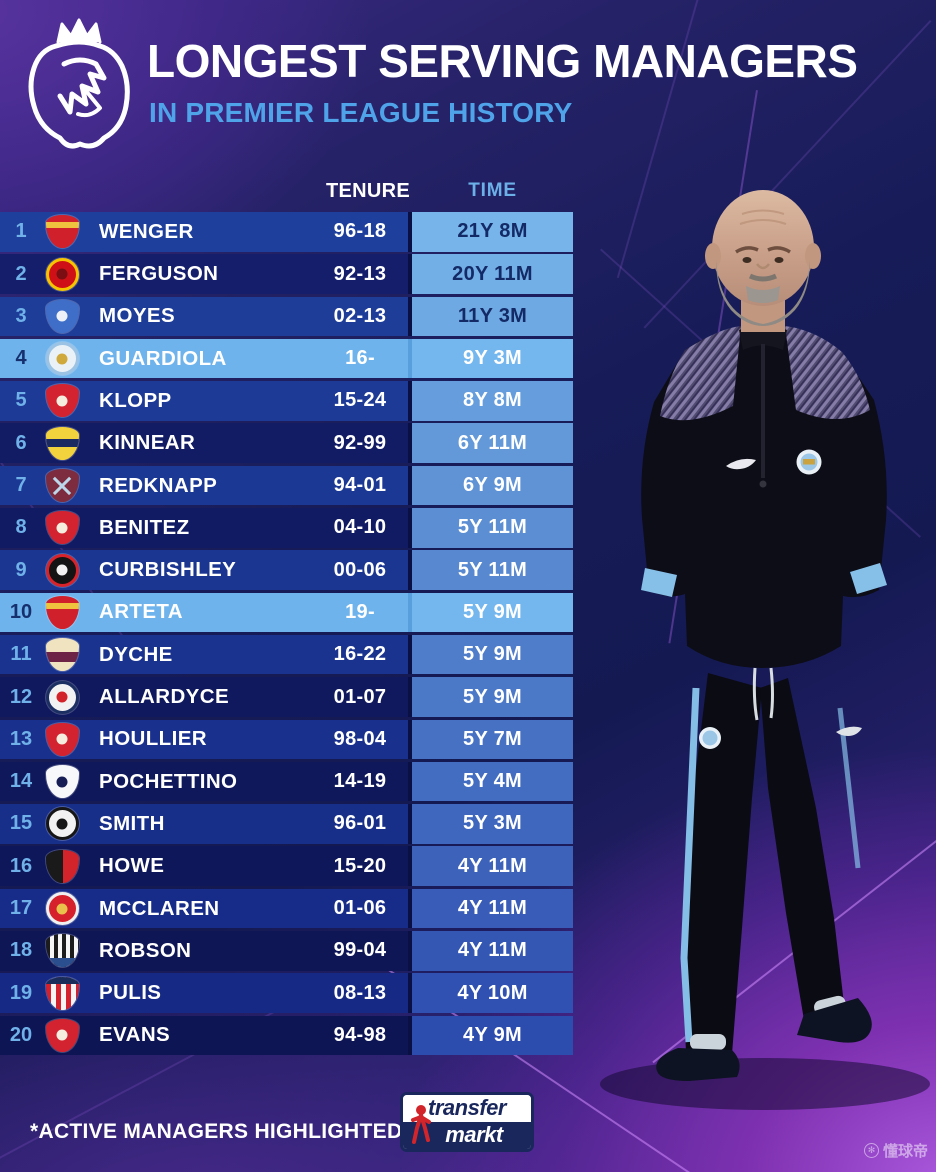  What do you see at coordinates (360, 654) in the screenshot?
I see `tenure-value: 16-22` at bounding box center [360, 654].